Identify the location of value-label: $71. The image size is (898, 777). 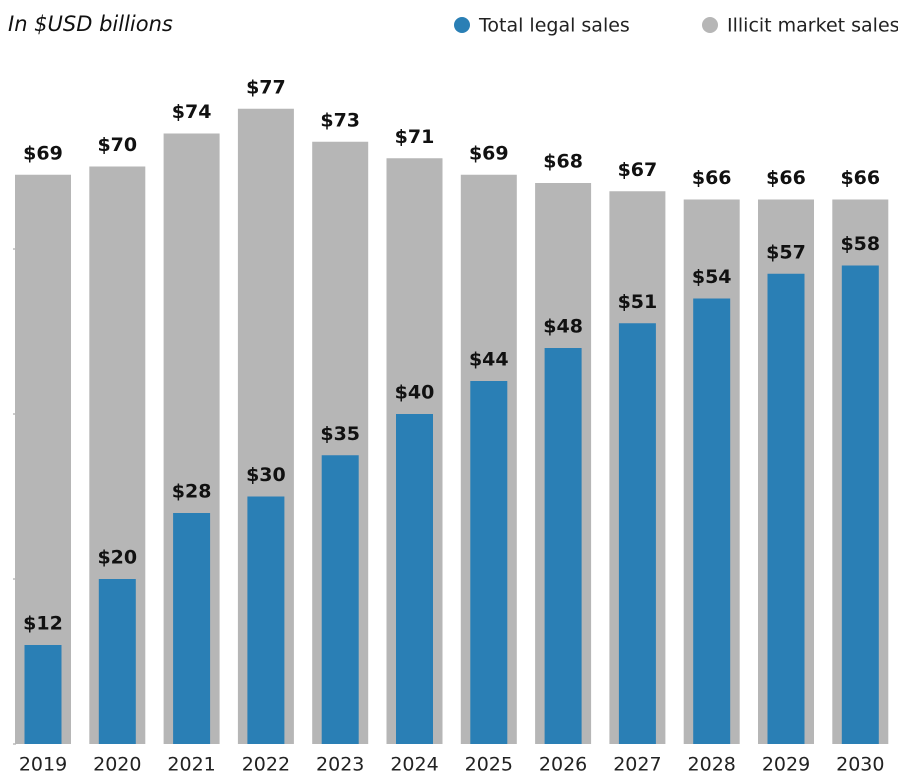
(415, 137).